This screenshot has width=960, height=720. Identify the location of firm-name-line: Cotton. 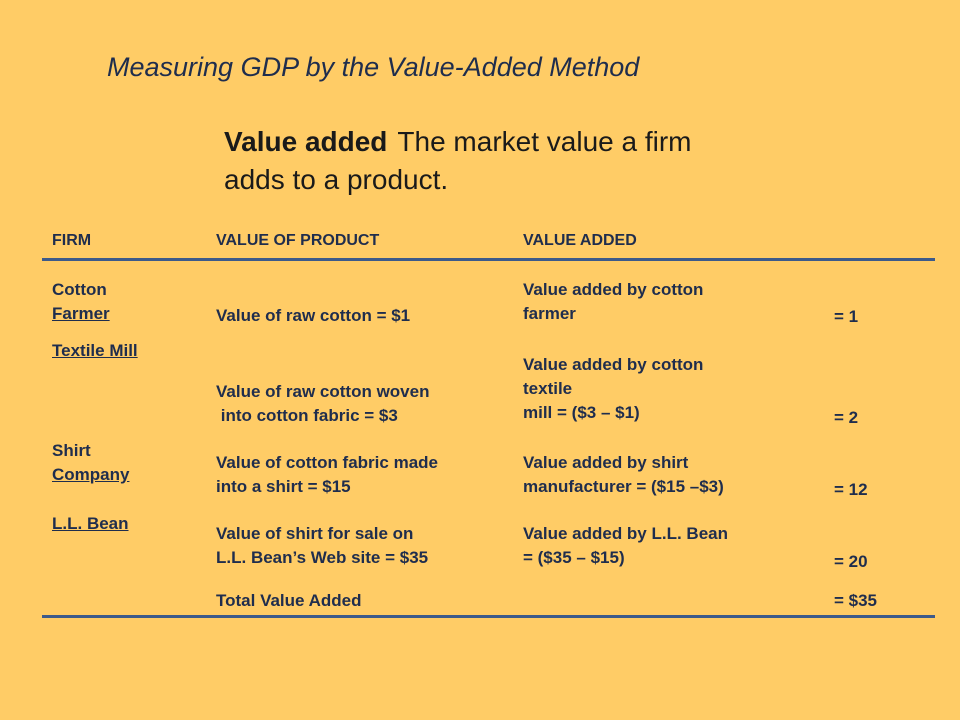
(79, 289).